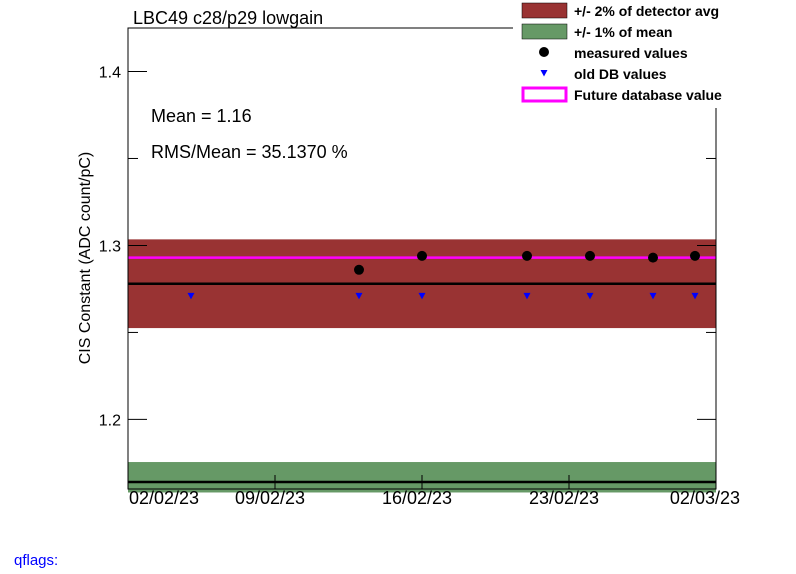 This screenshot has height=574, width=796. What do you see at coordinates (544, 10) in the screenshot?
I see `legend-swatch-band-2pct` at bounding box center [544, 10].